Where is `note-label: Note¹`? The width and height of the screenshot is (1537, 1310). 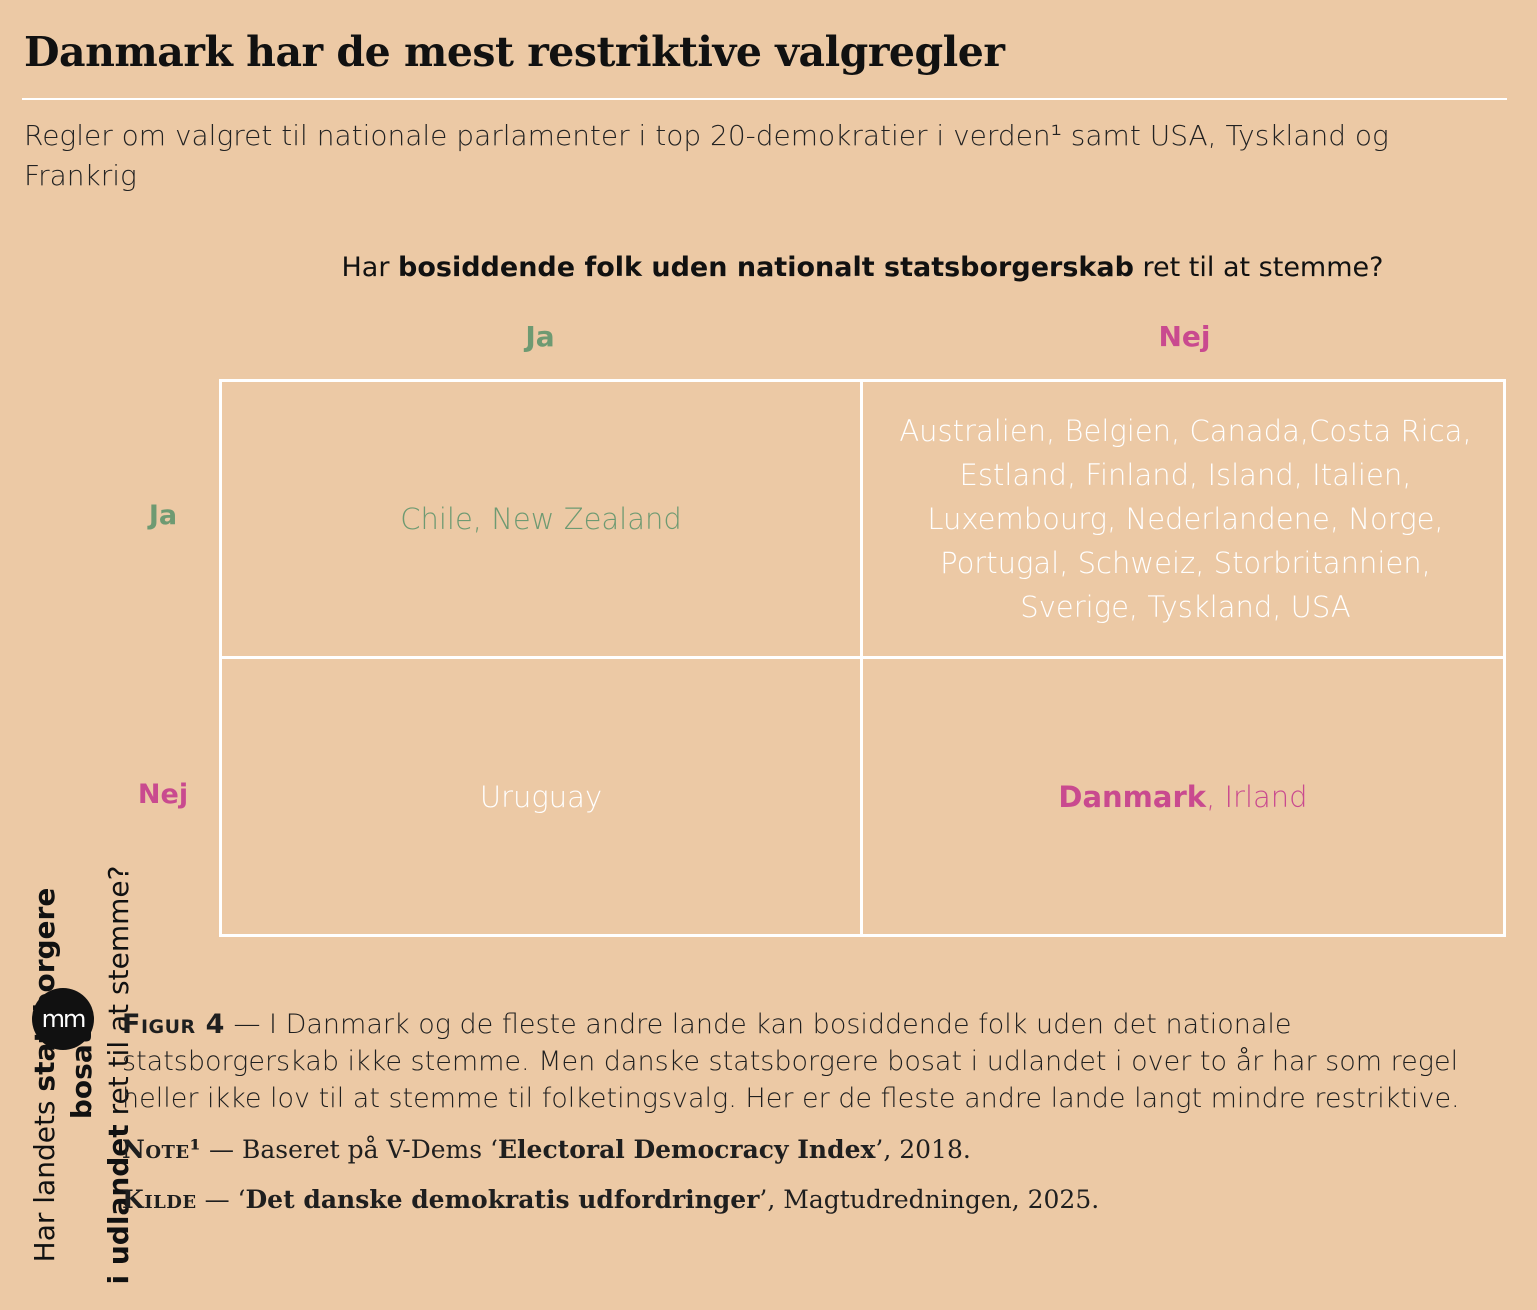
note-label: Note¹ is located at coordinates (162, 1149).